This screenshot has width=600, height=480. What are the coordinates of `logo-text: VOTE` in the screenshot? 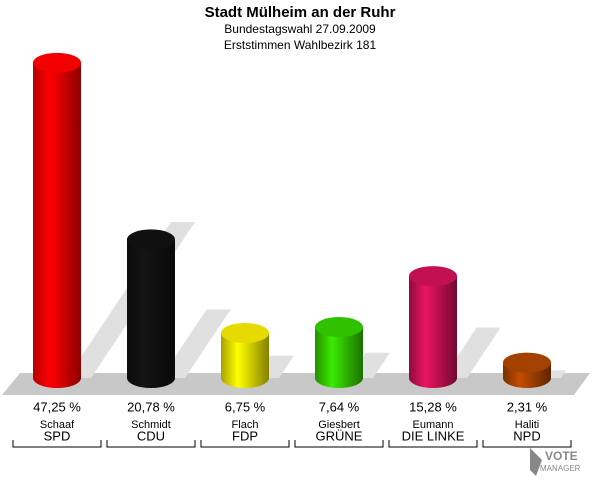 It's located at (561, 456).